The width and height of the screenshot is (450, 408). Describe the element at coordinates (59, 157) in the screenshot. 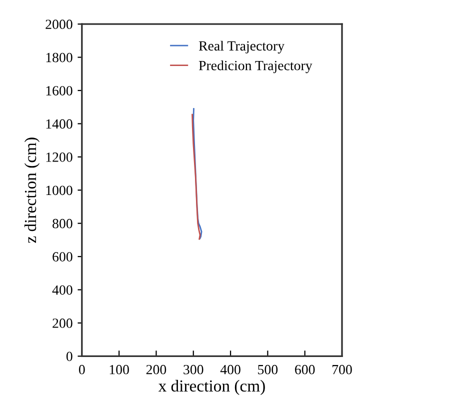

I see `y-tick-label: 1200` at that location.